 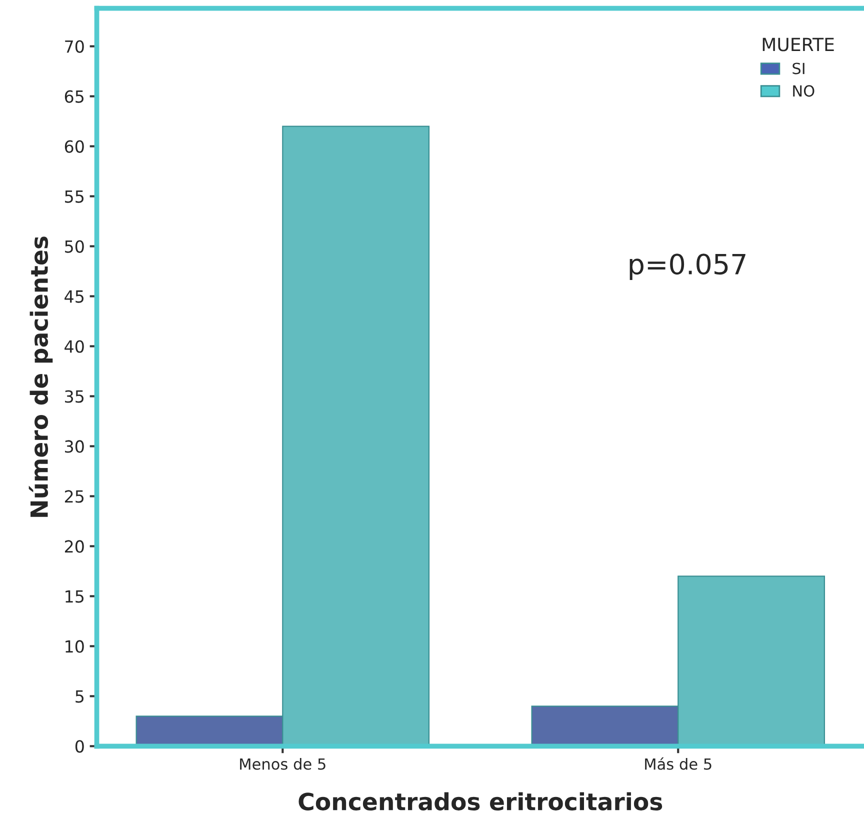 I want to click on y-tick-label: 35, so click(x=74, y=396).